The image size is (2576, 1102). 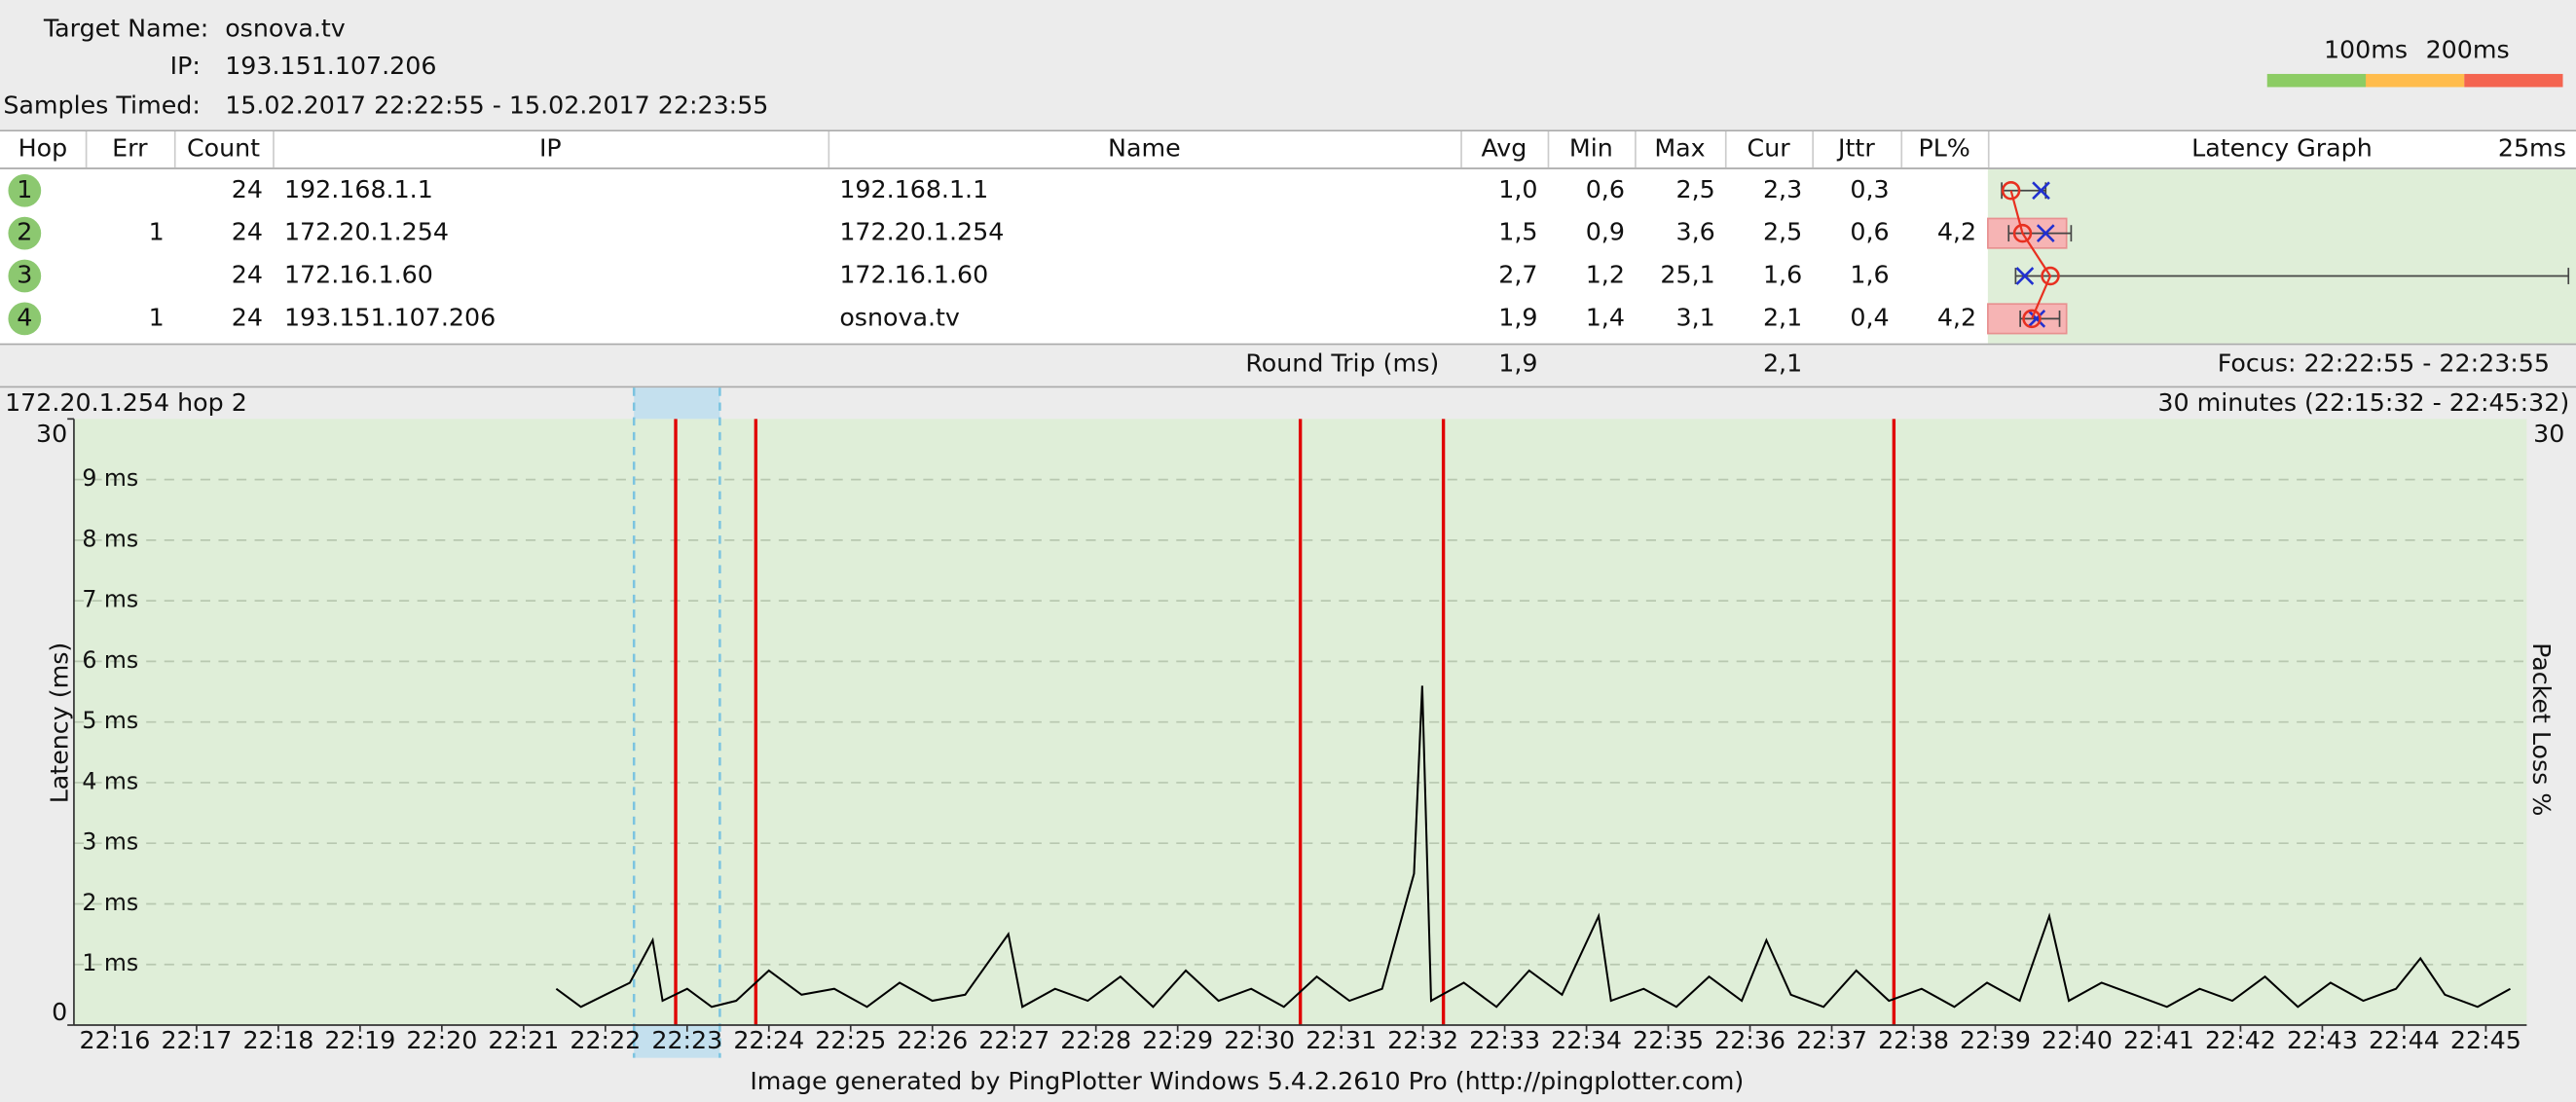 What do you see at coordinates (110, 538) in the screenshot?
I see `y-tick-label: 8 ms` at bounding box center [110, 538].